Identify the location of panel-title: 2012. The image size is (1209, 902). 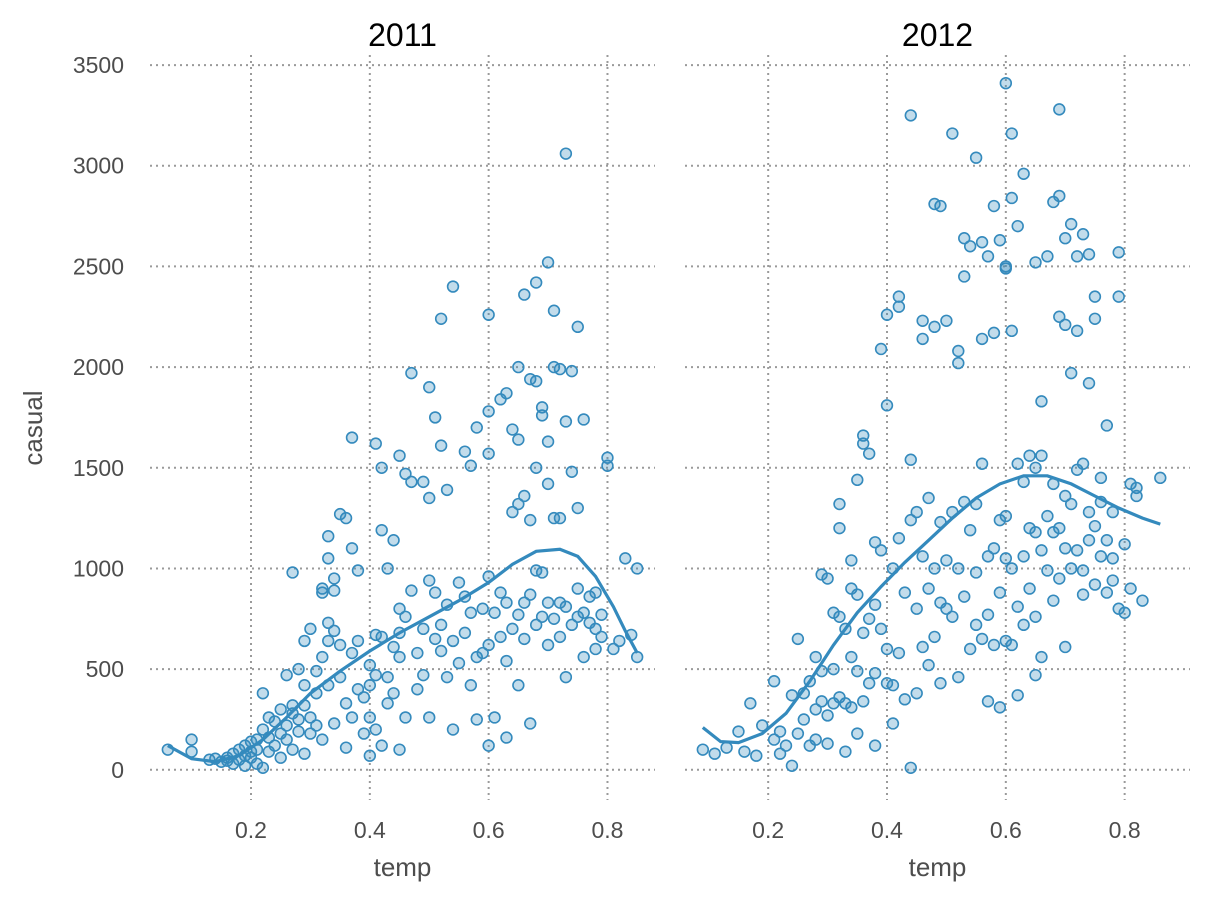
(937, 35).